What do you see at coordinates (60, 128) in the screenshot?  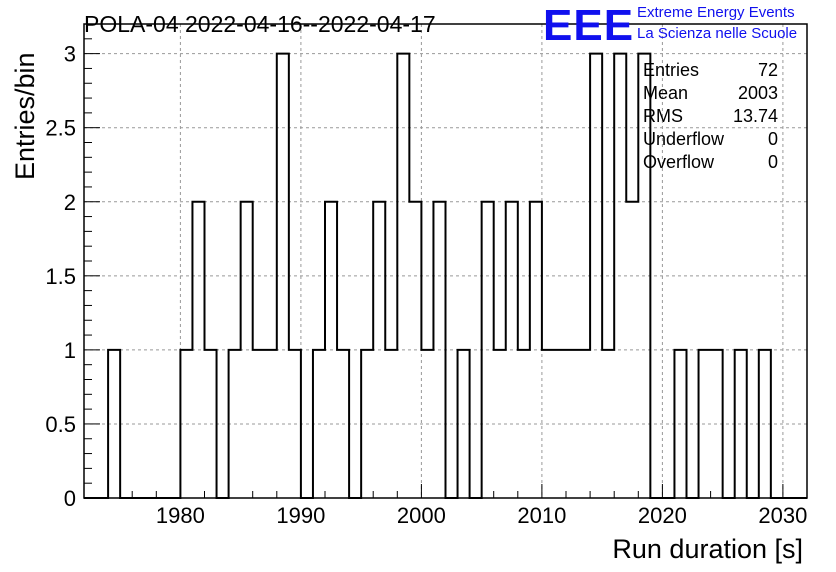 I see `y-tick-label: 2.5` at bounding box center [60, 128].